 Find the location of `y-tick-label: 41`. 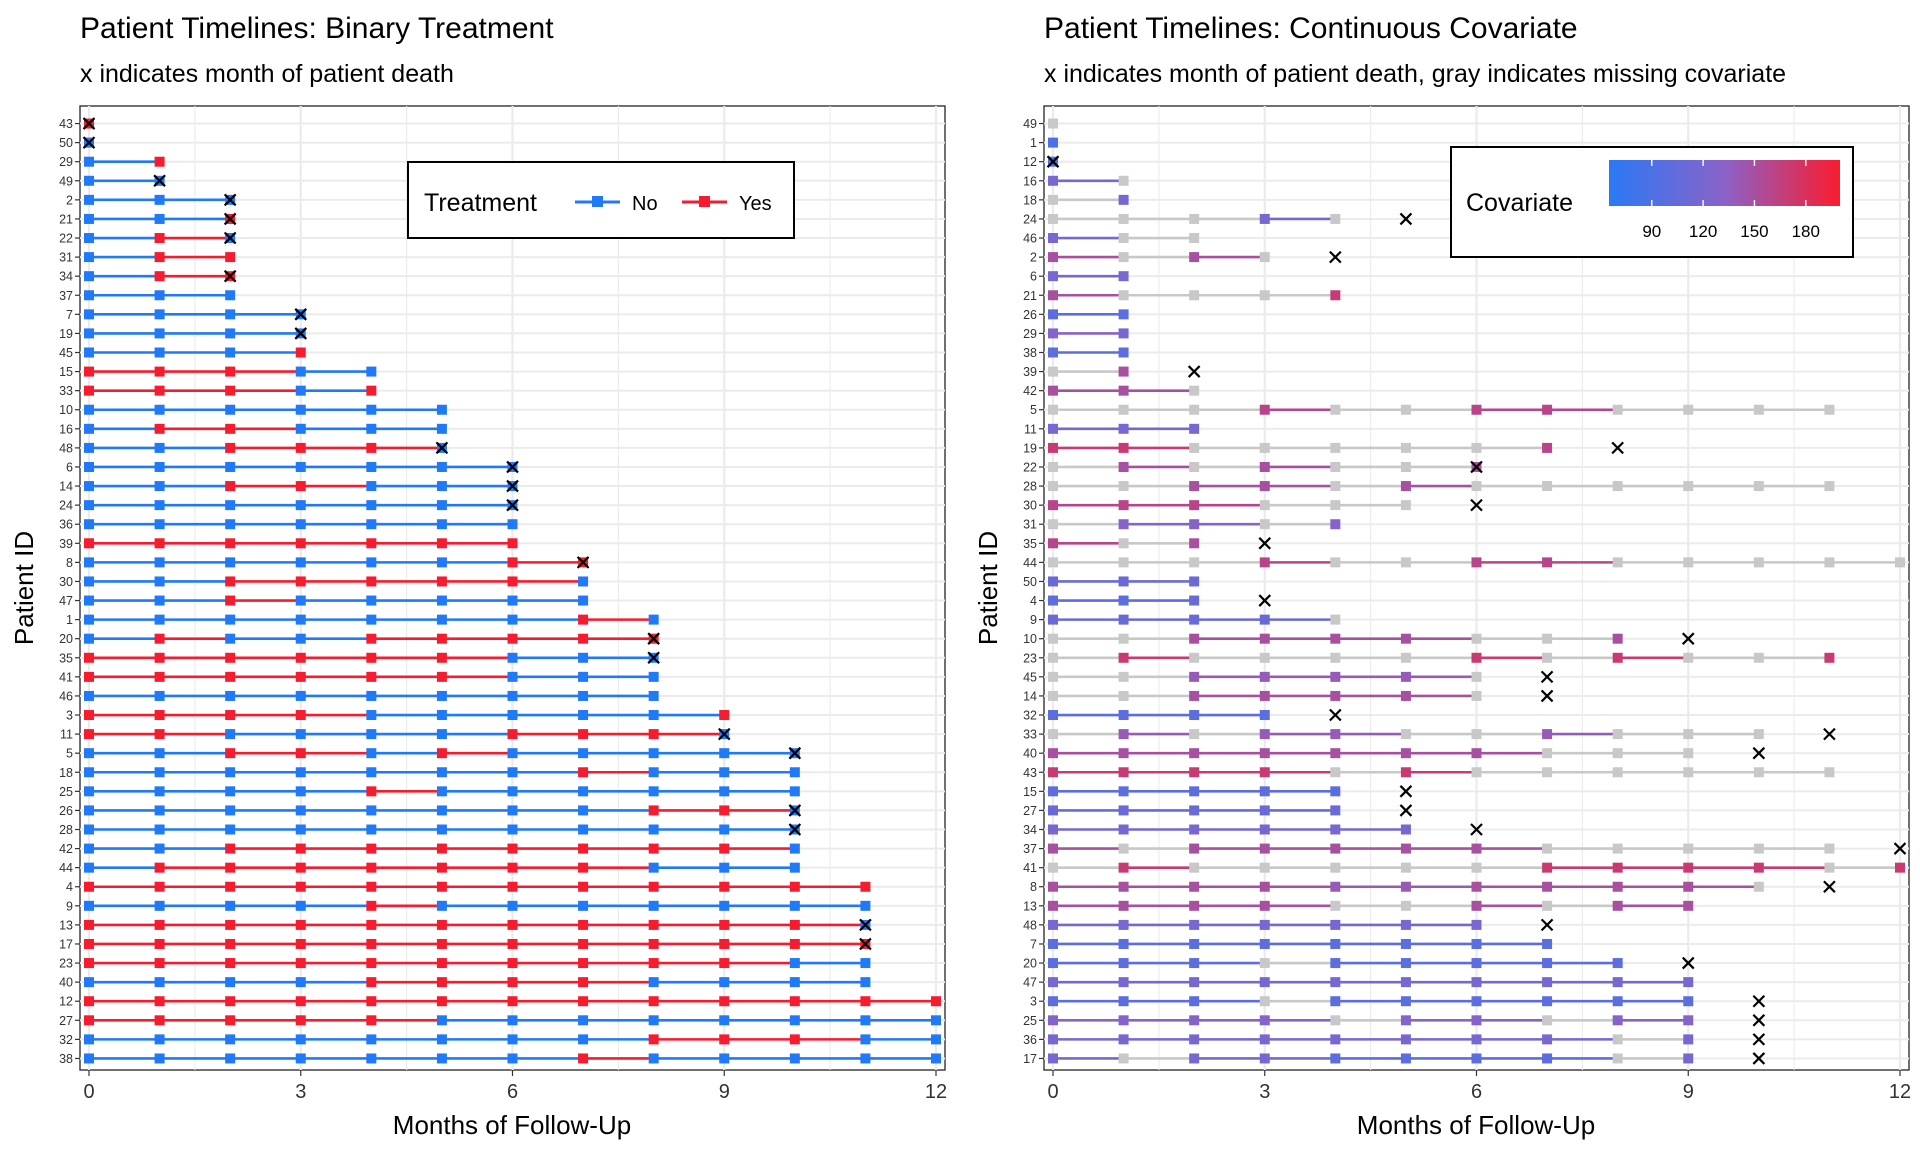

y-tick-label: 41 is located at coordinates (66, 677).